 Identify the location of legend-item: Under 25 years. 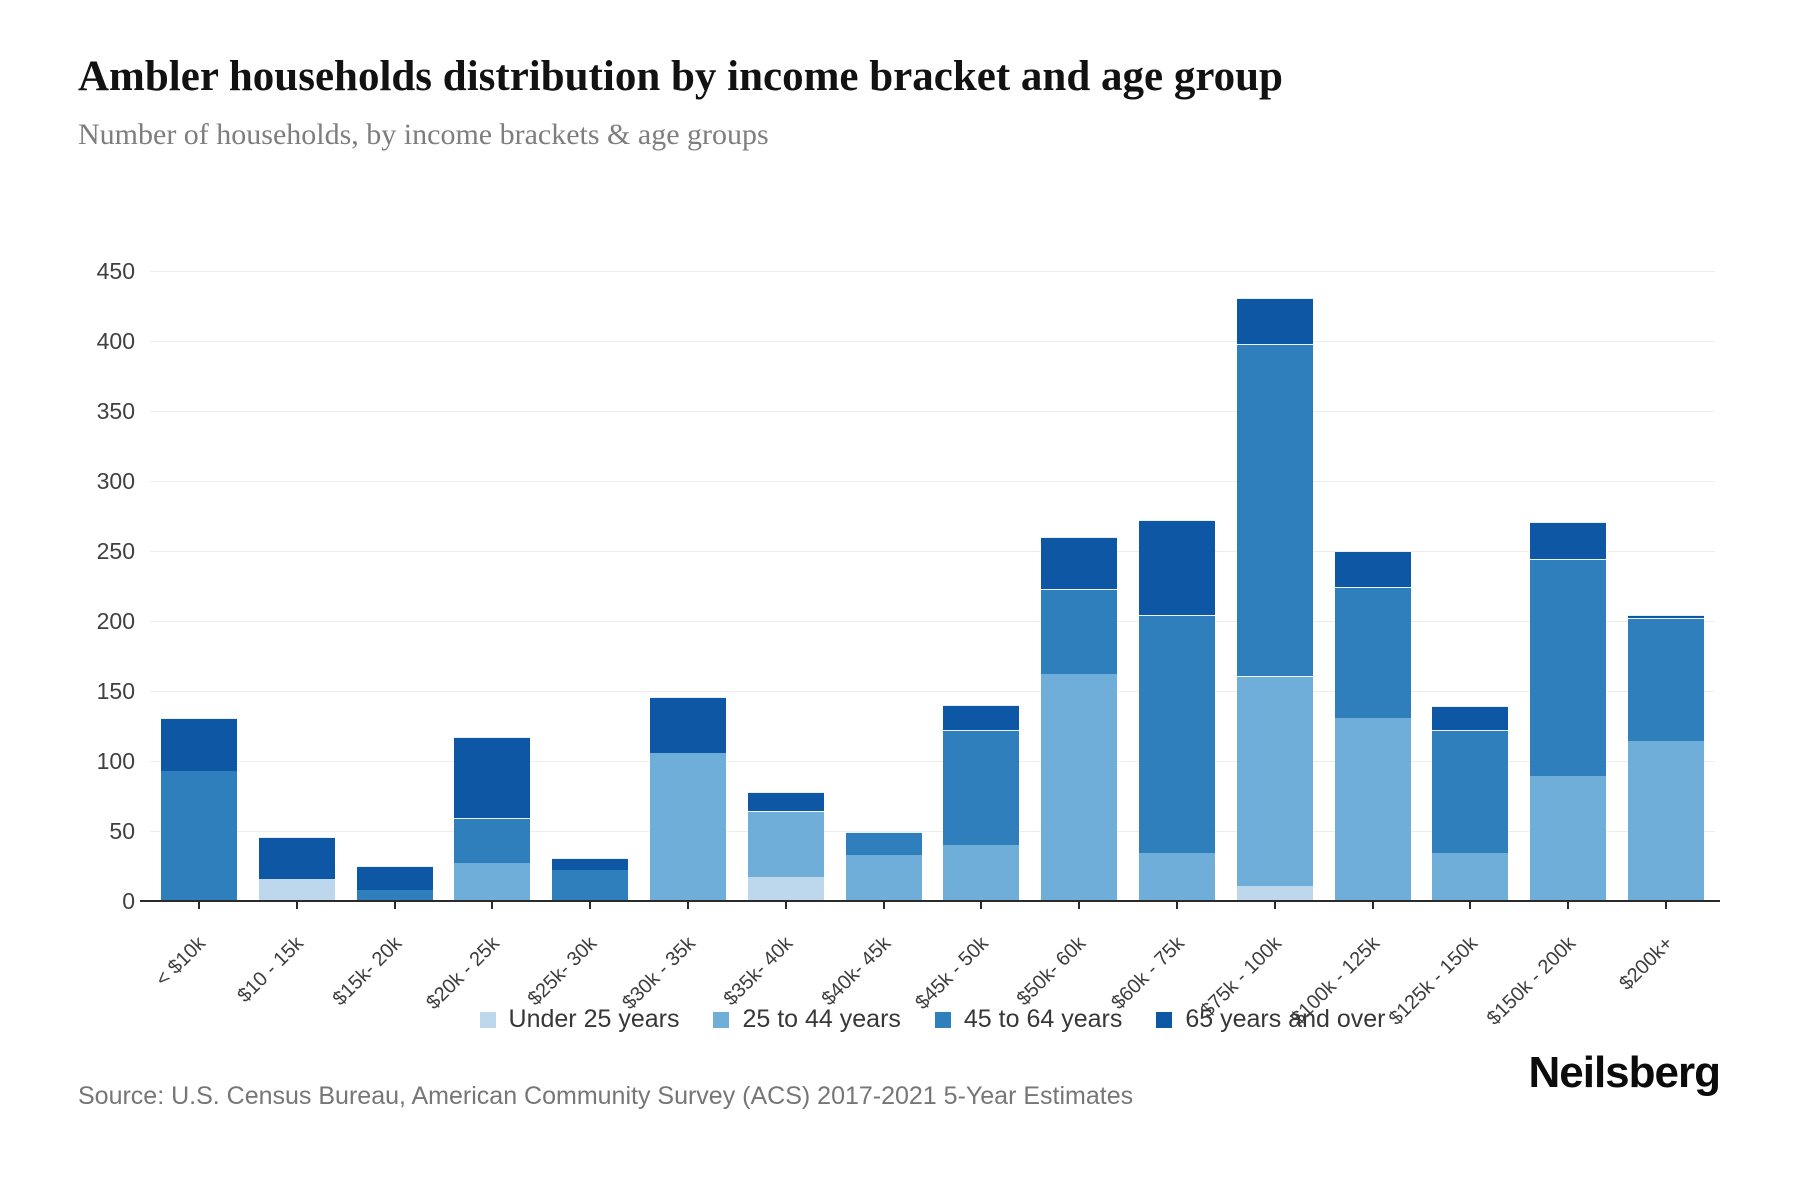
(579, 1019).